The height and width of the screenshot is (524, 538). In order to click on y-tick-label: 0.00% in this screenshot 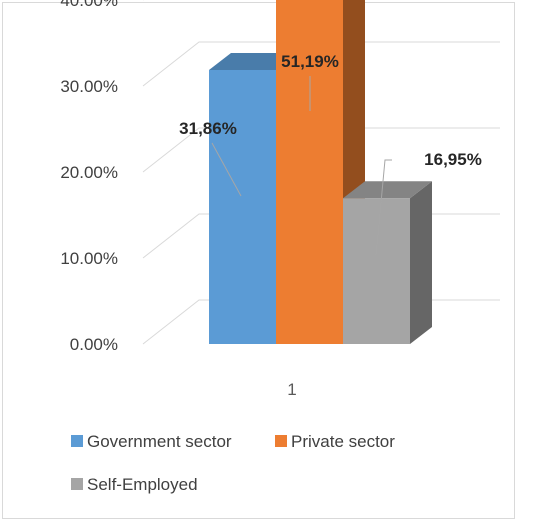, I will do `click(94, 344)`.